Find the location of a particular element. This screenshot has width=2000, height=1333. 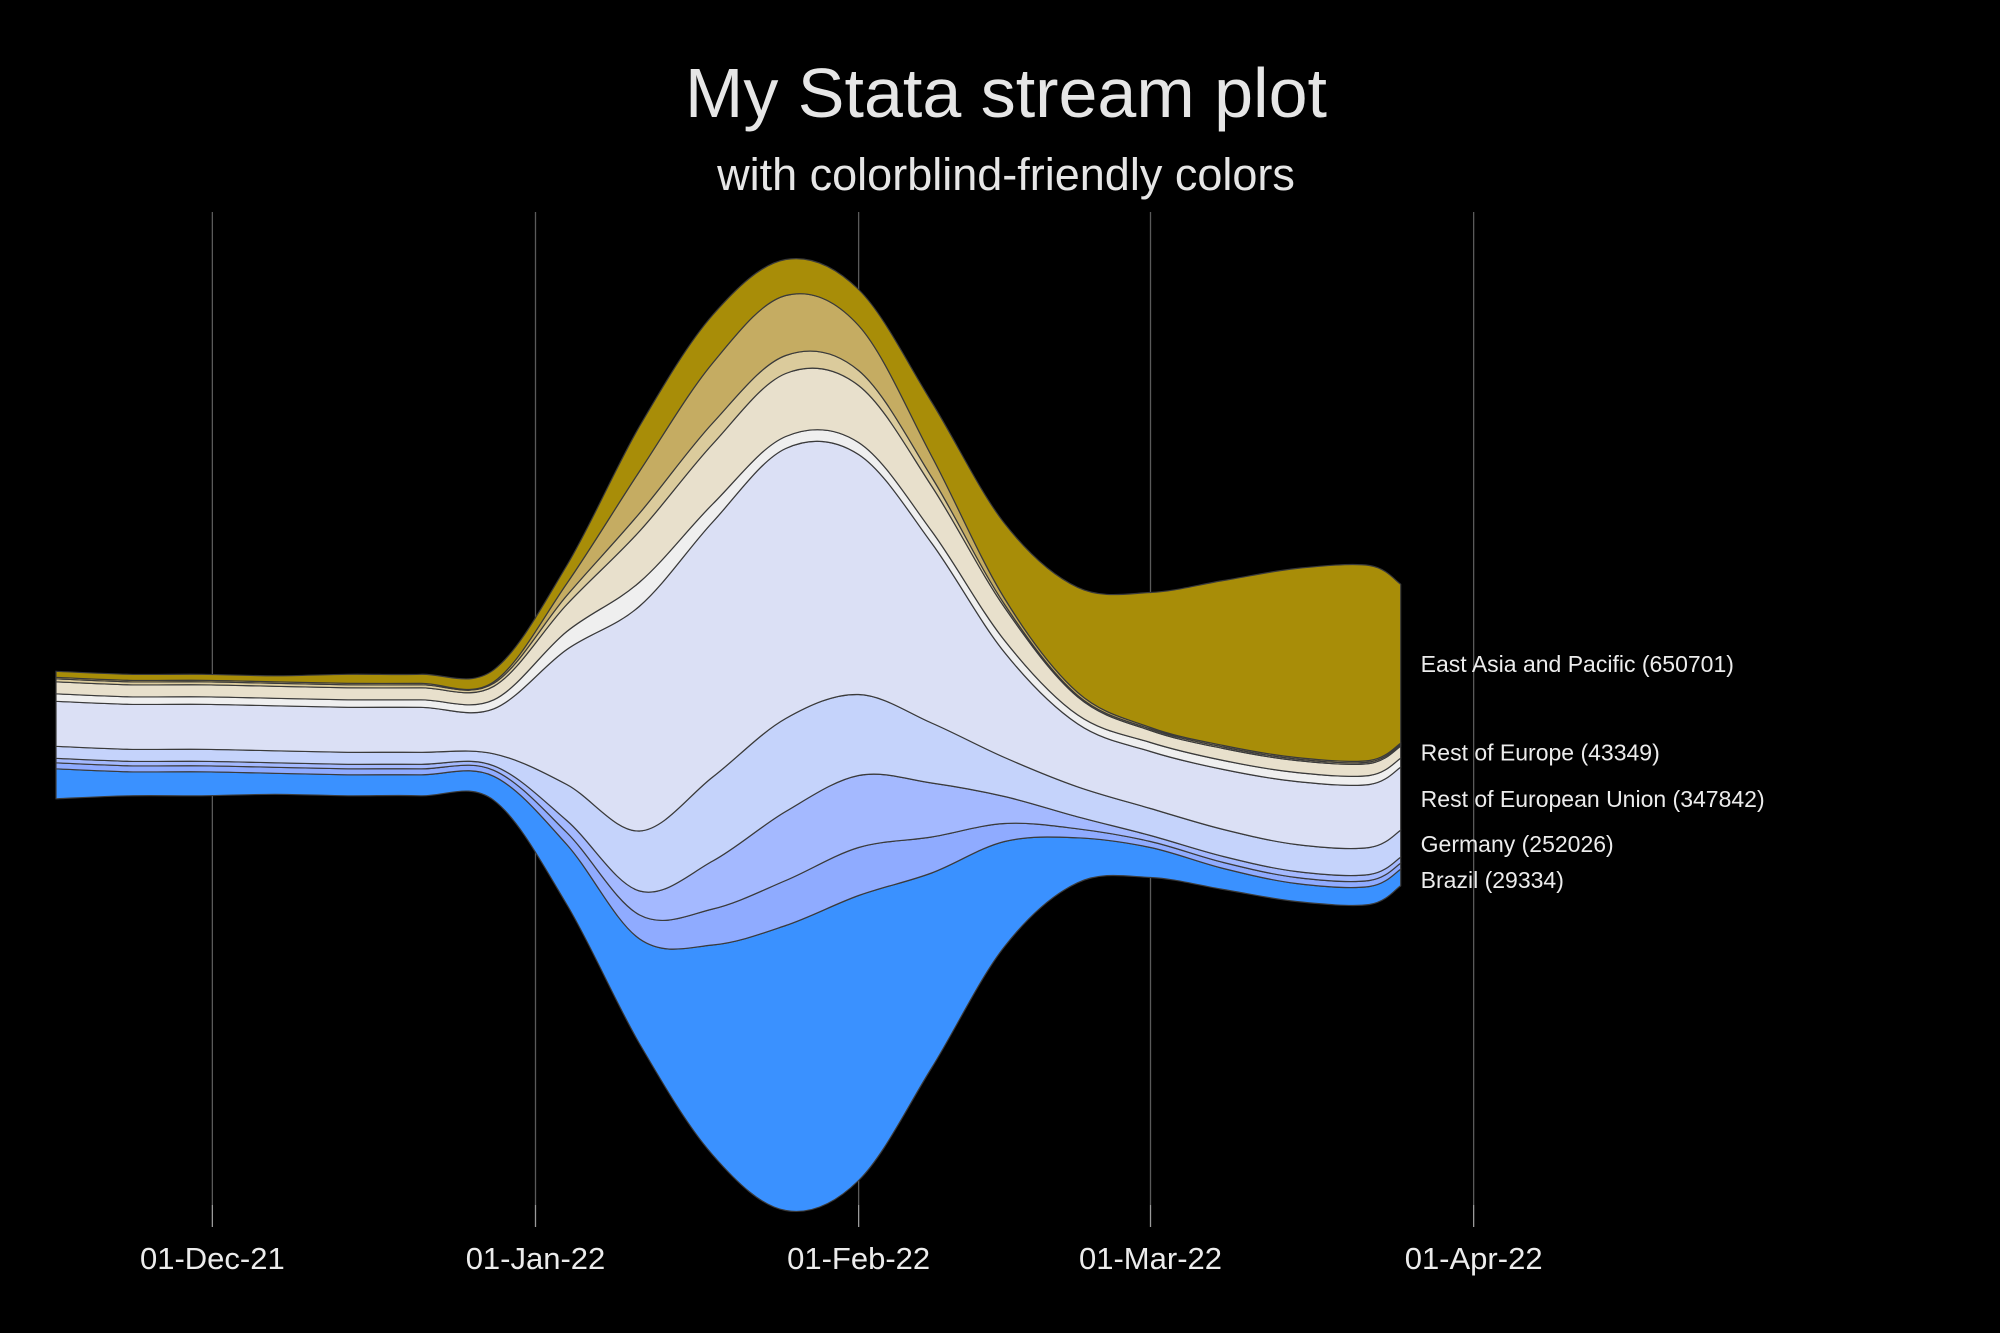

series-label: East Asia and Pacific (650701) is located at coordinates (1577, 664).